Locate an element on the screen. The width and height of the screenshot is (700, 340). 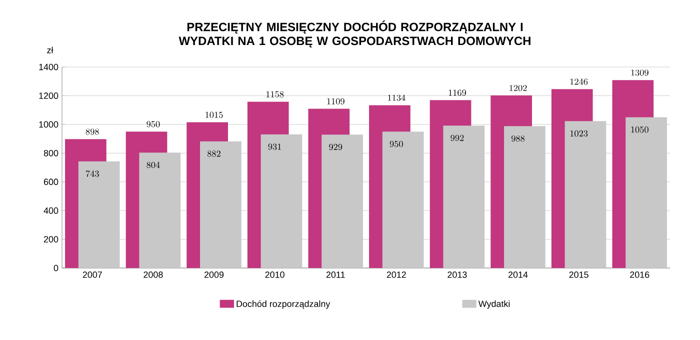
data-label: 1309 is located at coordinates (639, 73).